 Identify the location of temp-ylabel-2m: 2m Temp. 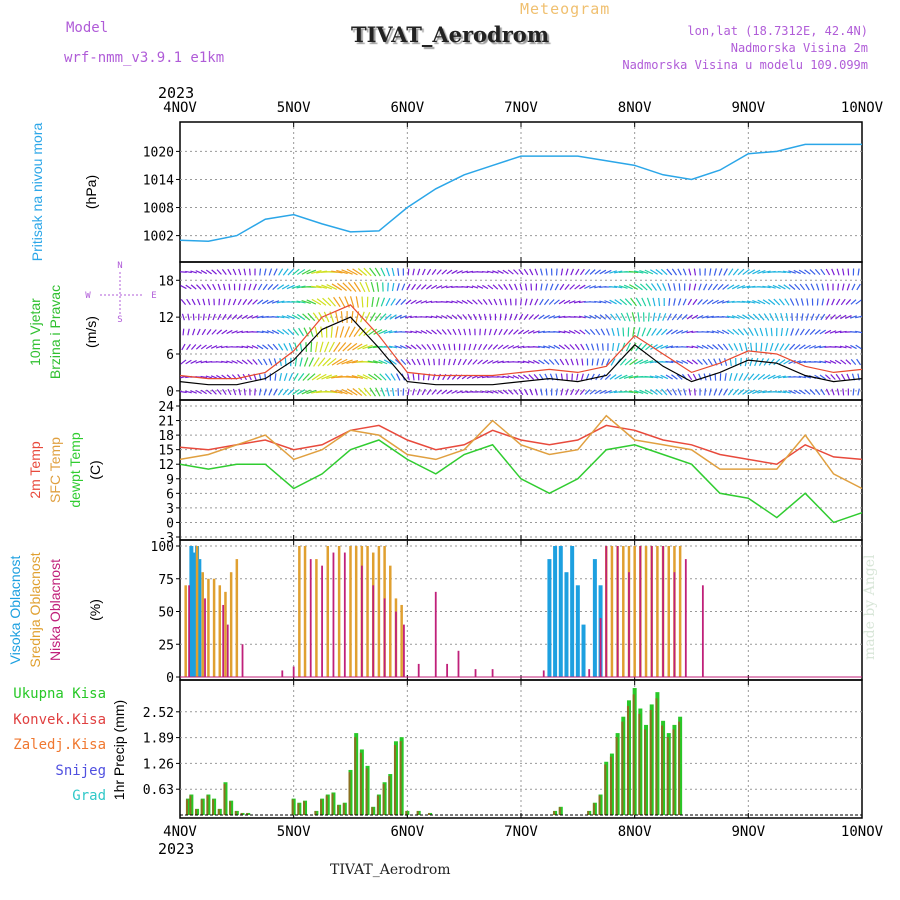
(35, 470).